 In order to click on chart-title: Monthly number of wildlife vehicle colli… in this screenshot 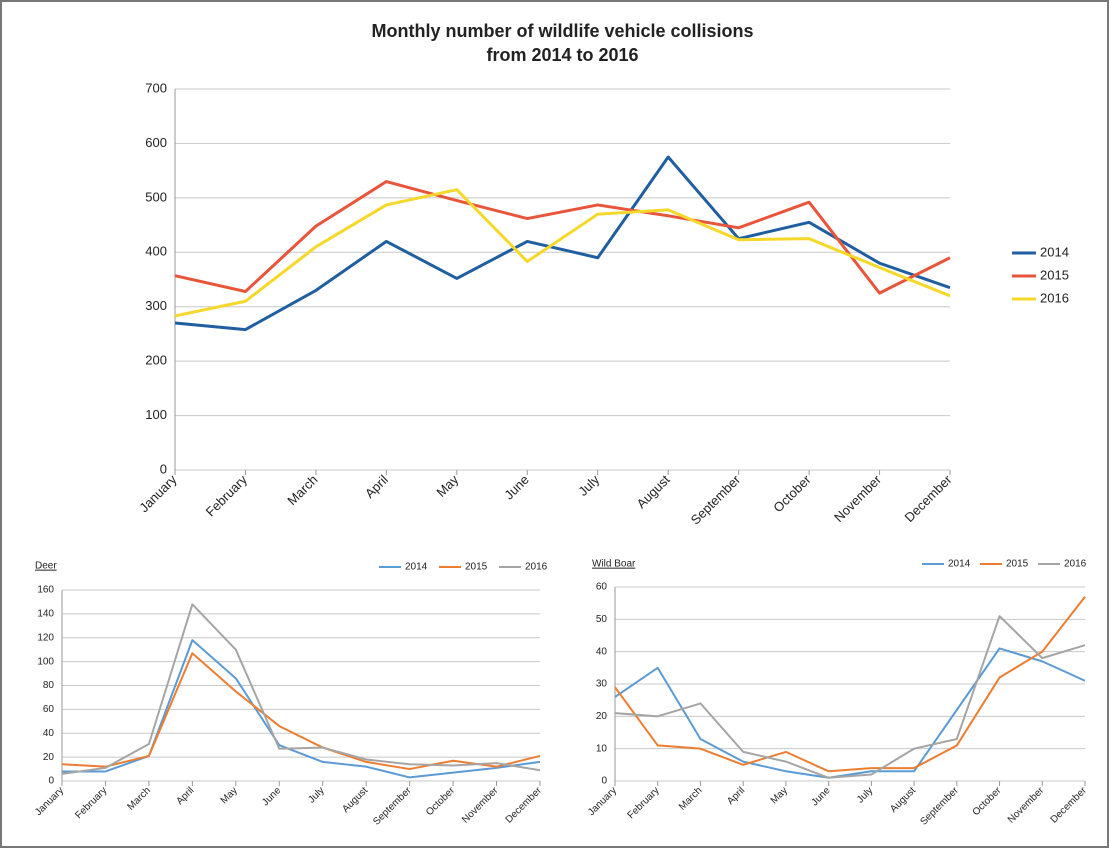, I will do `click(562, 31)`.